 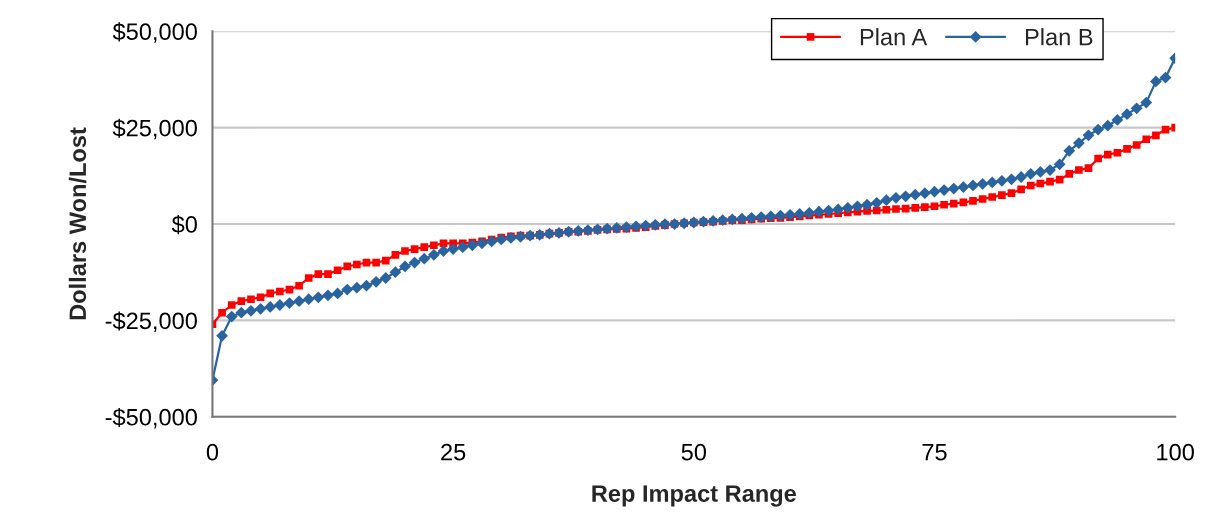 I want to click on x-tick-label: 75, so click(x=934, y=452).